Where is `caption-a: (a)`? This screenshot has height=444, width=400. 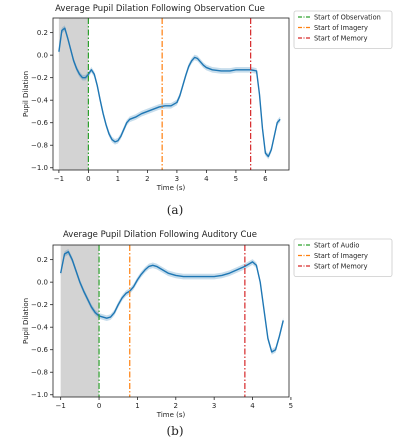 caption-a: (a) is located at coordinates (175, 210).